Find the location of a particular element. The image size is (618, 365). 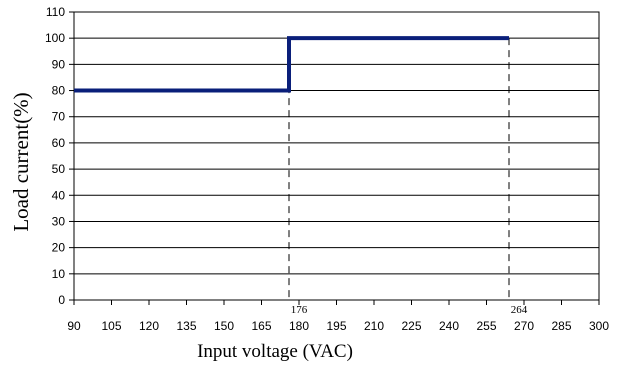

x-tick-label: 210 is located at coordinates (374, 326).